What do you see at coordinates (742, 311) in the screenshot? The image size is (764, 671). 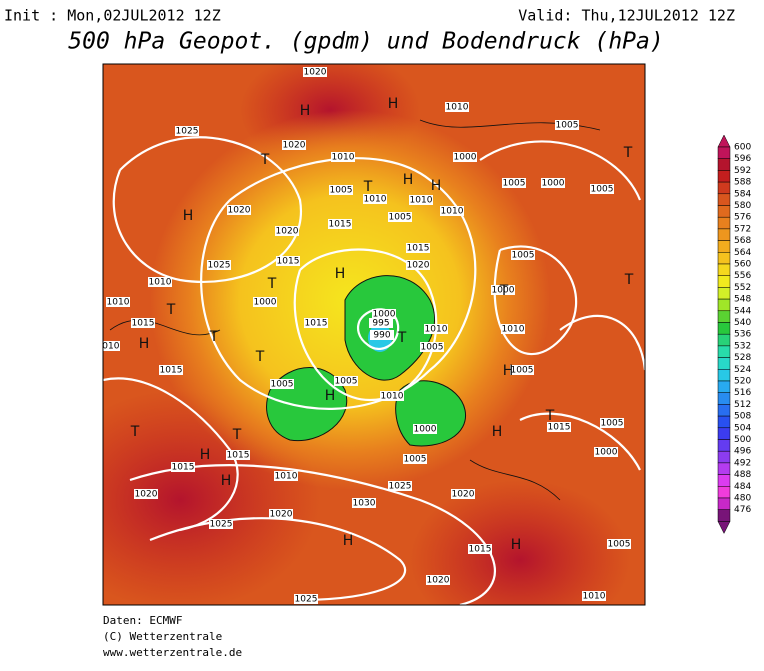 I see `colorbar-label: 544` at bounding box center [742, 311].